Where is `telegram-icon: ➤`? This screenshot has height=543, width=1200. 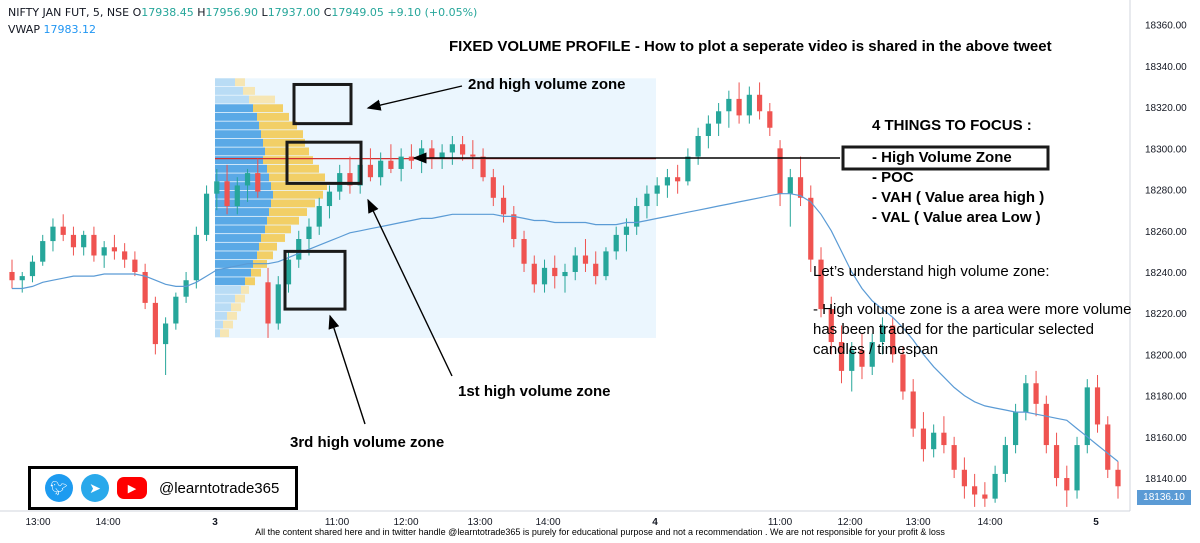 telegram-icon: ➤ is located at coordinates (95, 488).